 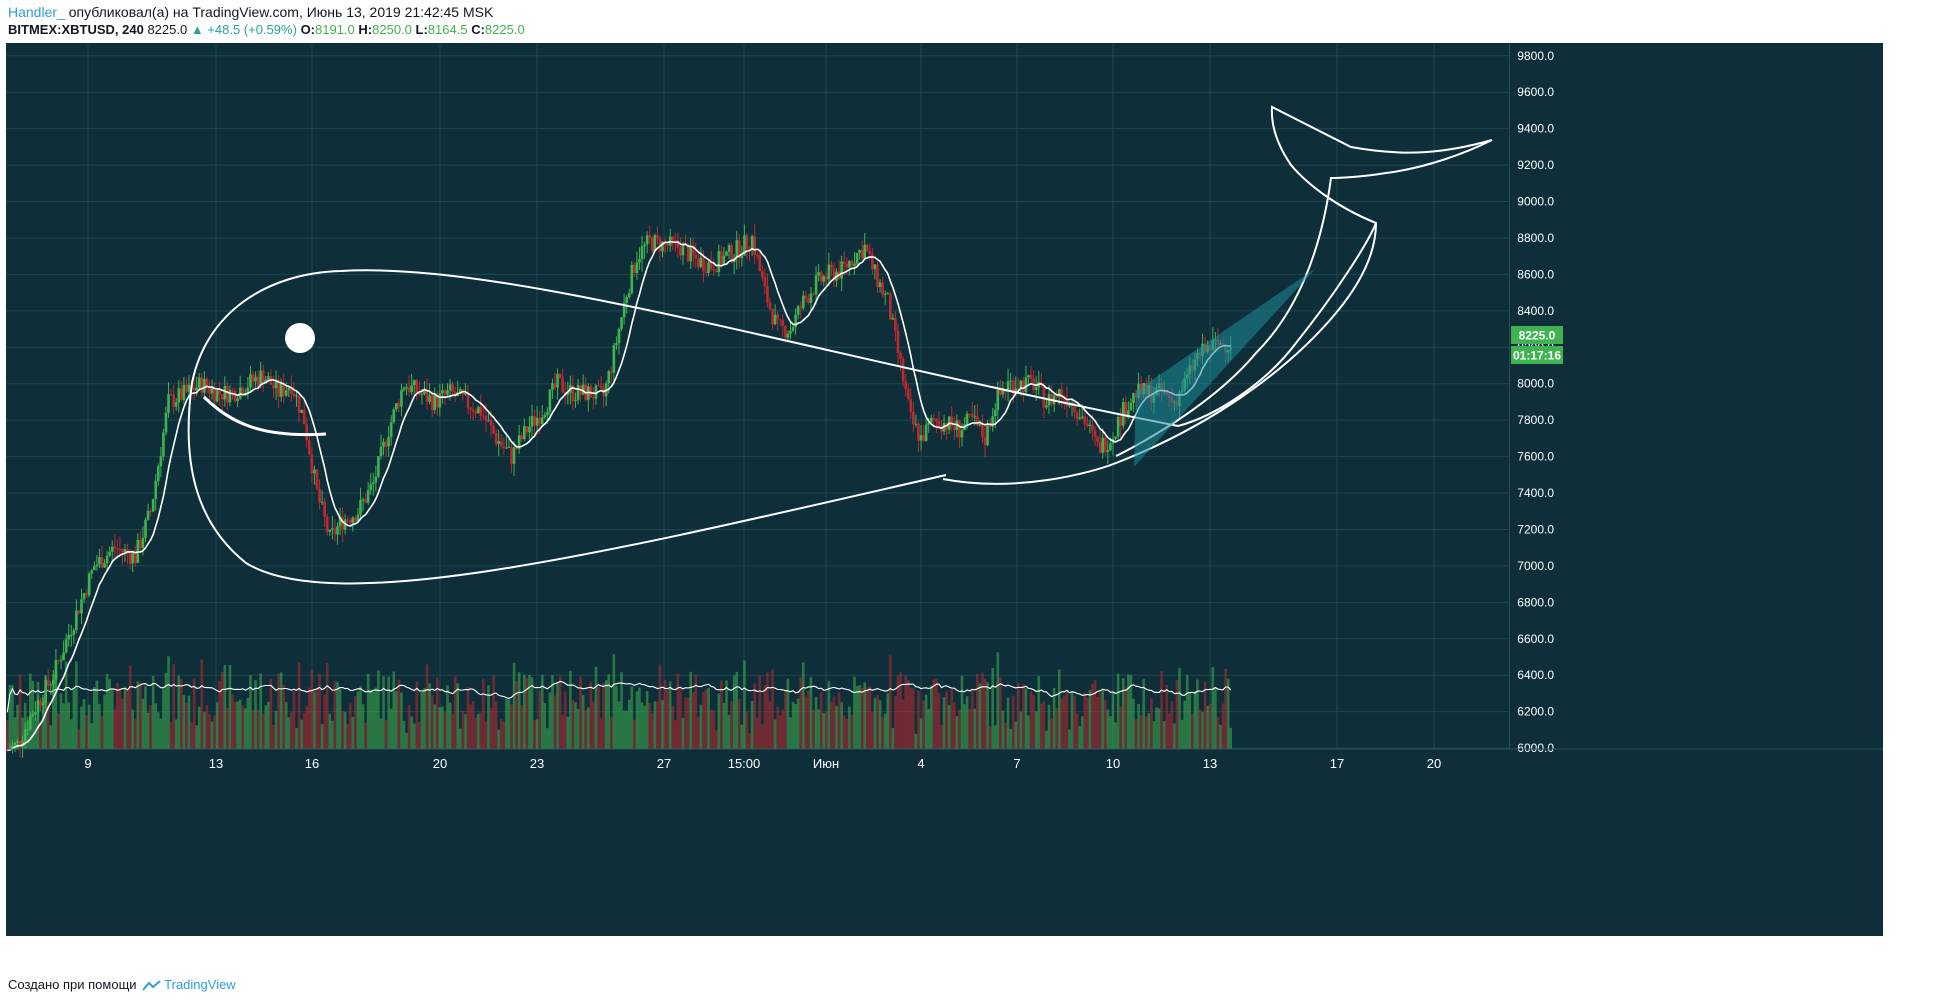 What do you see at coordinates (1337, 763) in the screenshot?
I see `time-tick-label: 17` at bounding box center [1337, 763].